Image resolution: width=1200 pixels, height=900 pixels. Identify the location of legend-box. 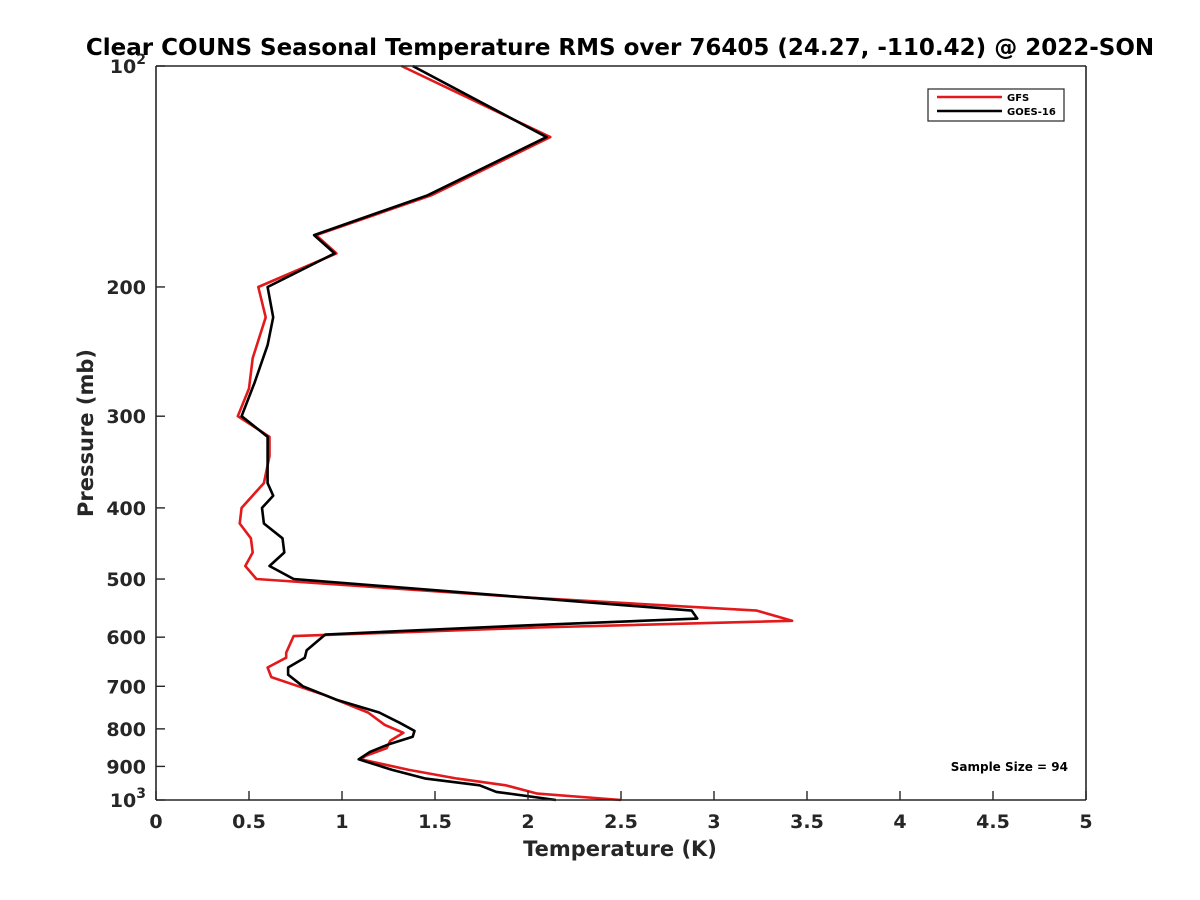
(996, 105).